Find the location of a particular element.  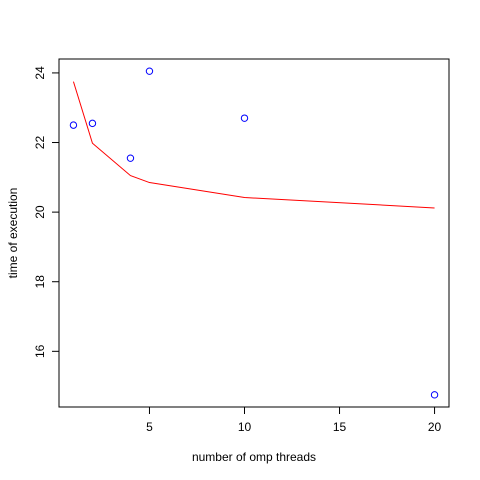

x-tick-label: 15 is located at coordinates (340, 427).